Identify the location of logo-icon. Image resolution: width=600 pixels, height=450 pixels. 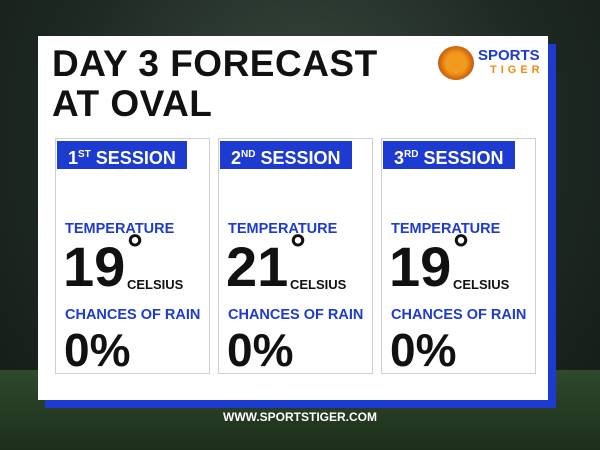
(456, 63).